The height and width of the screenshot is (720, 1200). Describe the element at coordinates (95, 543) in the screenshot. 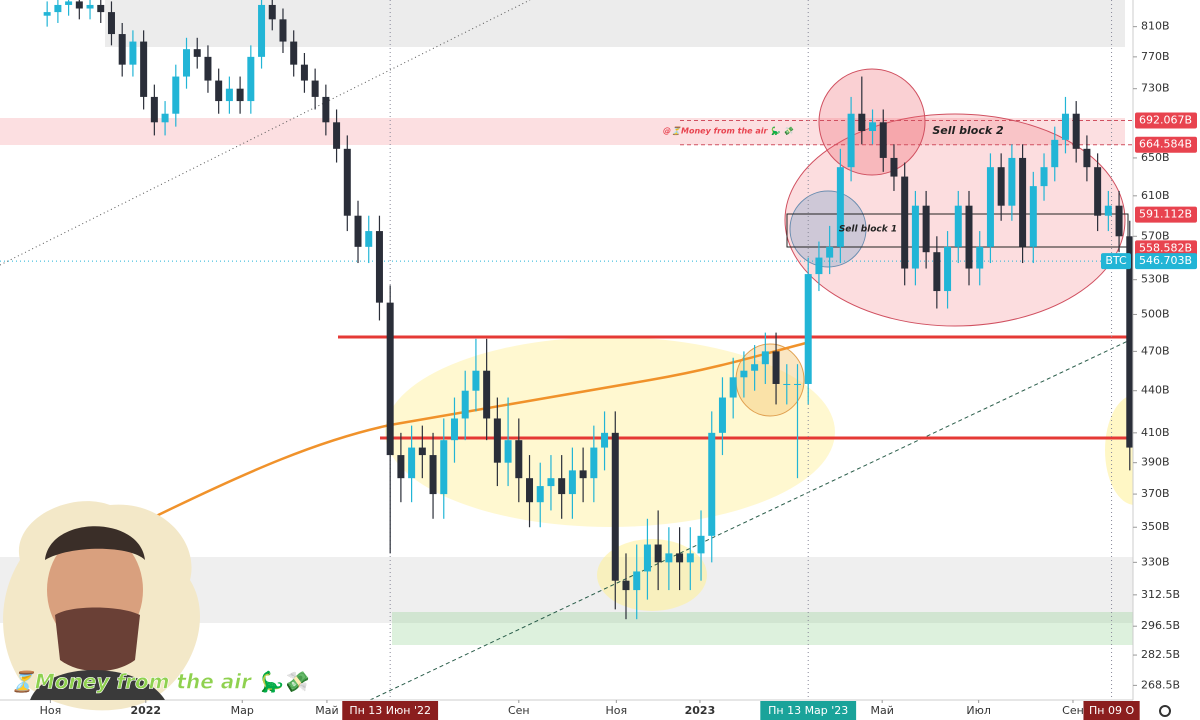

I see `avatar-hair` at that location.